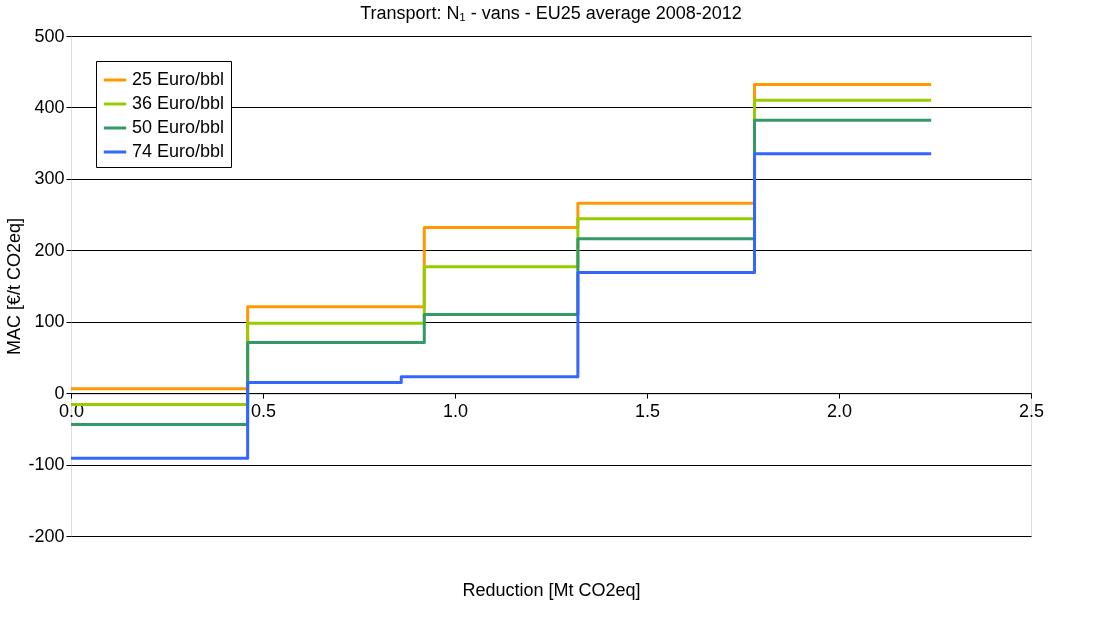  What do you see at coordinates (839, 410) in the screenshot?
I see `x-tick-label: 2.0` at bounding box center [839, 410].